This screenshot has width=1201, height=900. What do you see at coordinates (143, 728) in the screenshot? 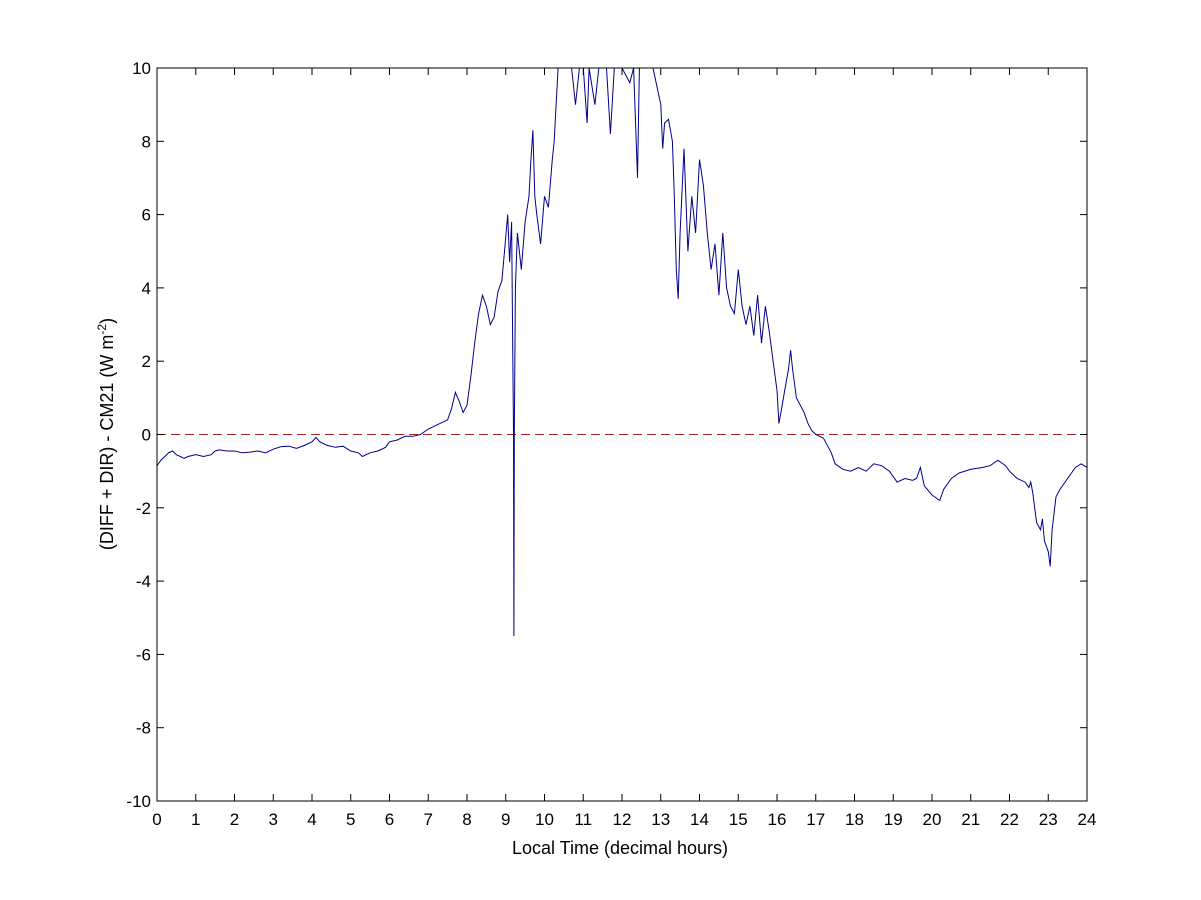
I see `y-tick-label: -8` at bounding box center [143, 728].